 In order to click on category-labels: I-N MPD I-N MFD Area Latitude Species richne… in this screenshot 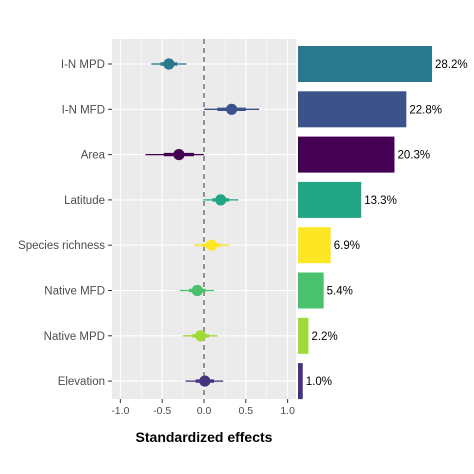, I will do `click(65, 223)`.